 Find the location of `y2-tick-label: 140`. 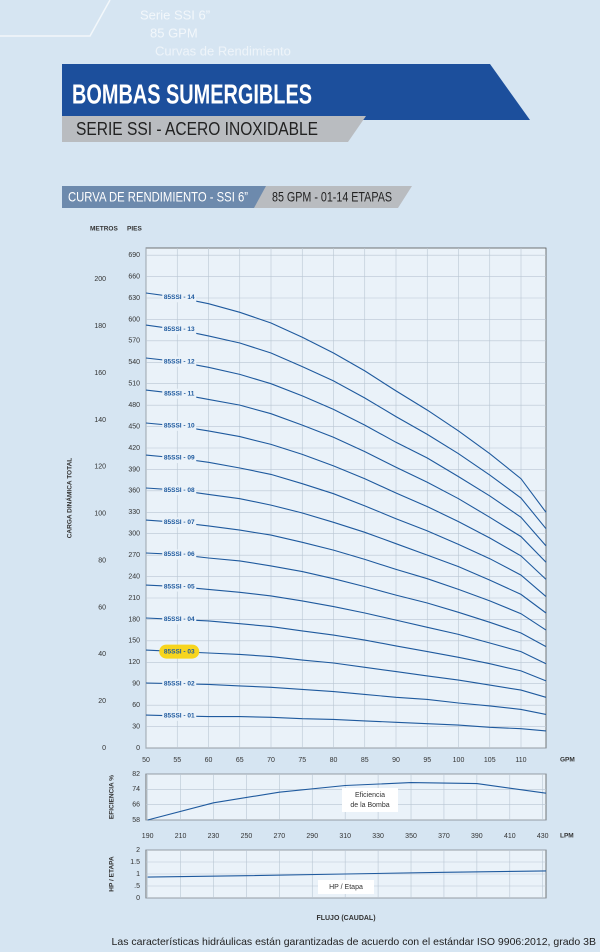

y2-tick-label: 140 is located at coordinates (100, 420).